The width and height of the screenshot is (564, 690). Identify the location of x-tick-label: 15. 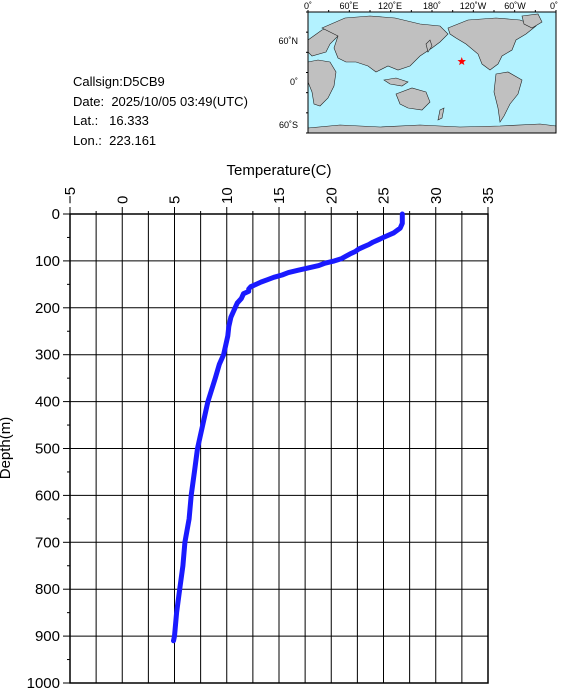
(279, 195).